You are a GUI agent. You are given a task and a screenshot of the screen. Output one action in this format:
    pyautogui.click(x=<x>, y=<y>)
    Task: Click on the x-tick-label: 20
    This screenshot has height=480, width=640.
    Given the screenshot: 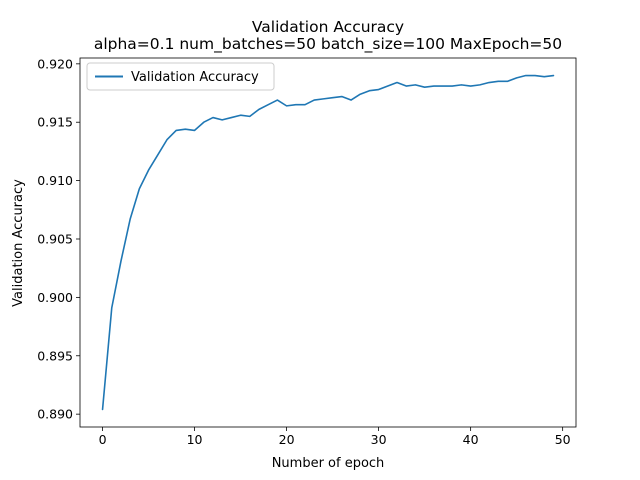 What is the action you would take?
    pyautogui.click(x=287, y=439)
    